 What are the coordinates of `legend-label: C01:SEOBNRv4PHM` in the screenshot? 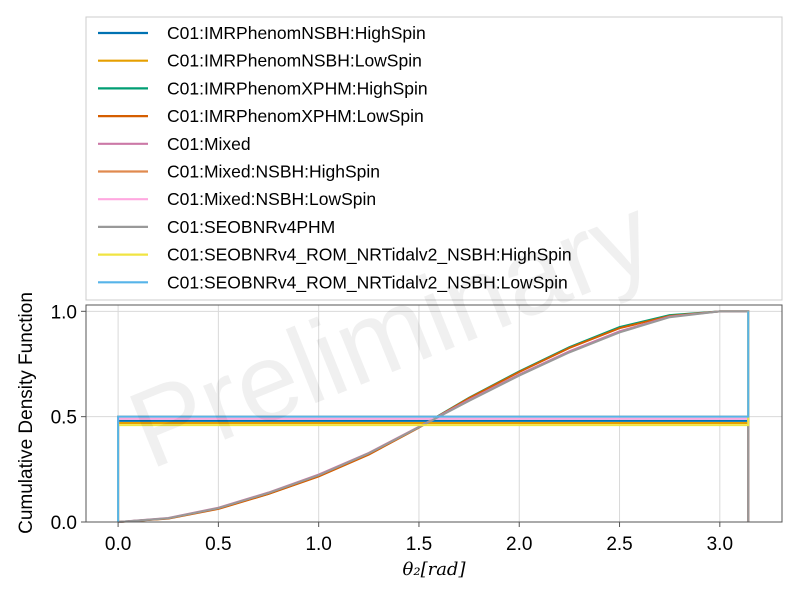 It's located at (251, 227).